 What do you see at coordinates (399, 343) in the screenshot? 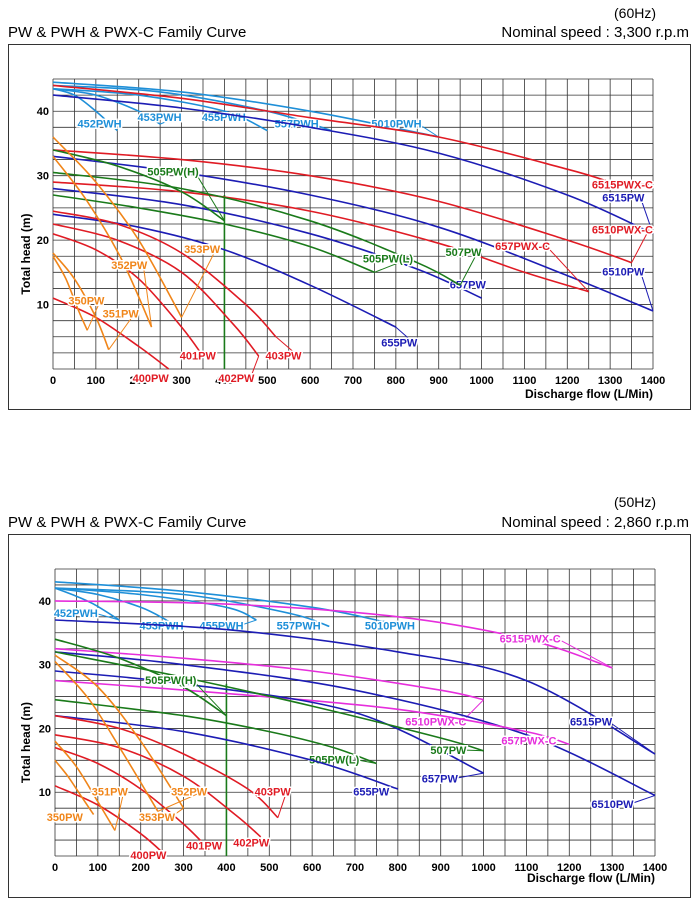
I see `series-label-655pw: 655PW` at bounding box center [399, 343].